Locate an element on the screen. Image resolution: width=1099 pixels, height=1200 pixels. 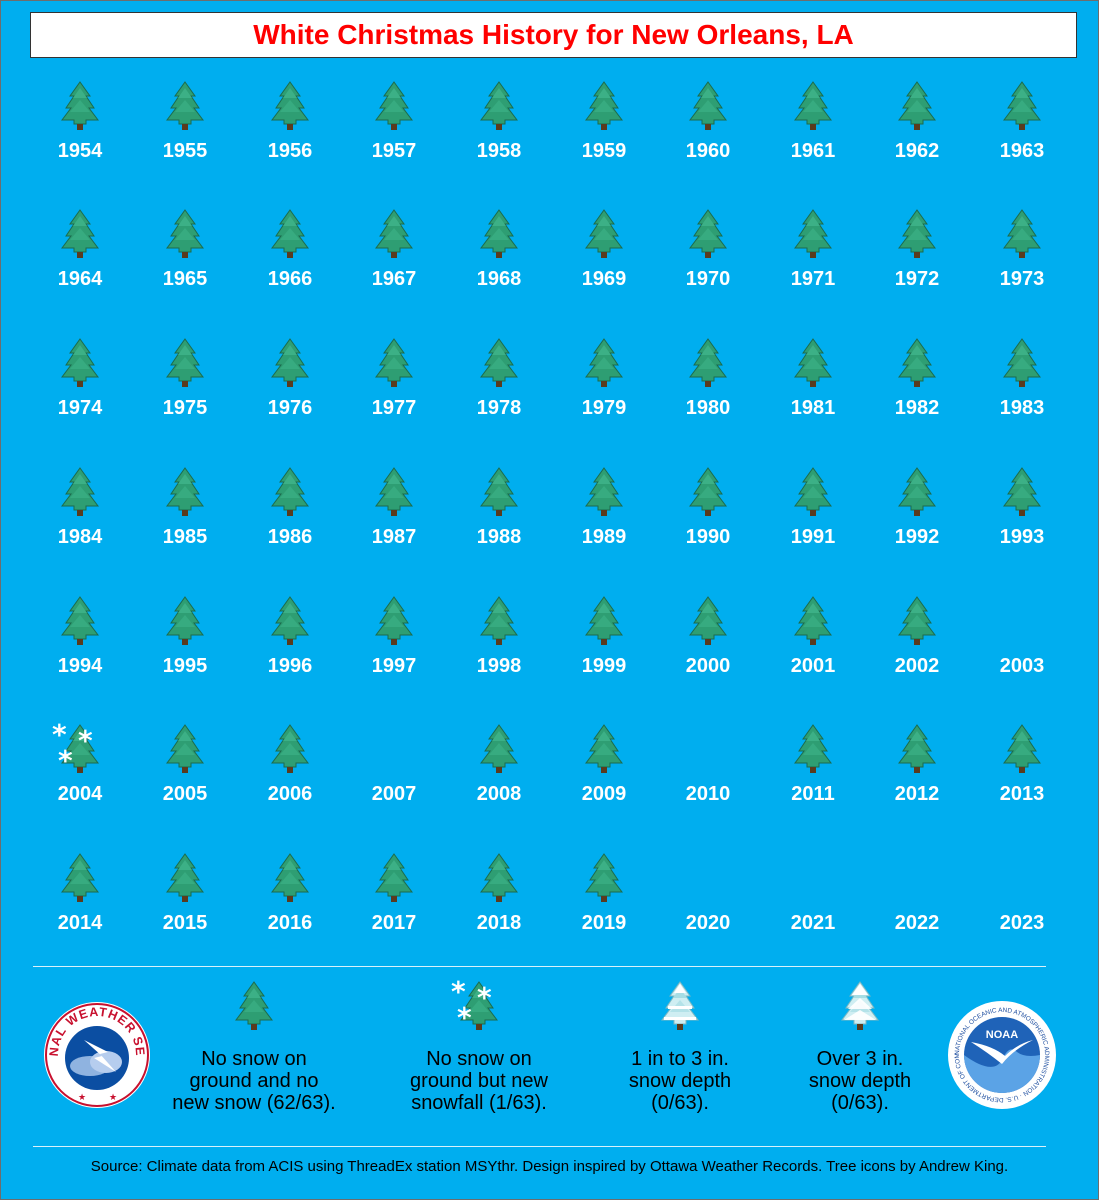
year-label: 1996 is located at coordinates (290, 666).